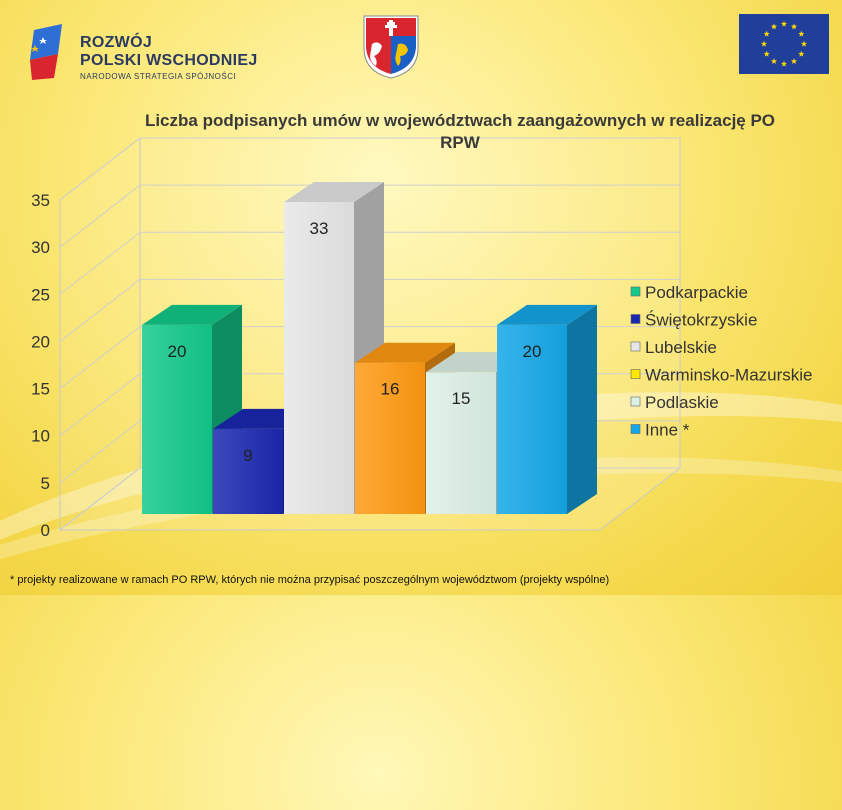 This screenshot has width=842, height=810. Describe the element at coordinates (681, 347) in the screenshot. I see `legend-label: Lubelskie` at that location.